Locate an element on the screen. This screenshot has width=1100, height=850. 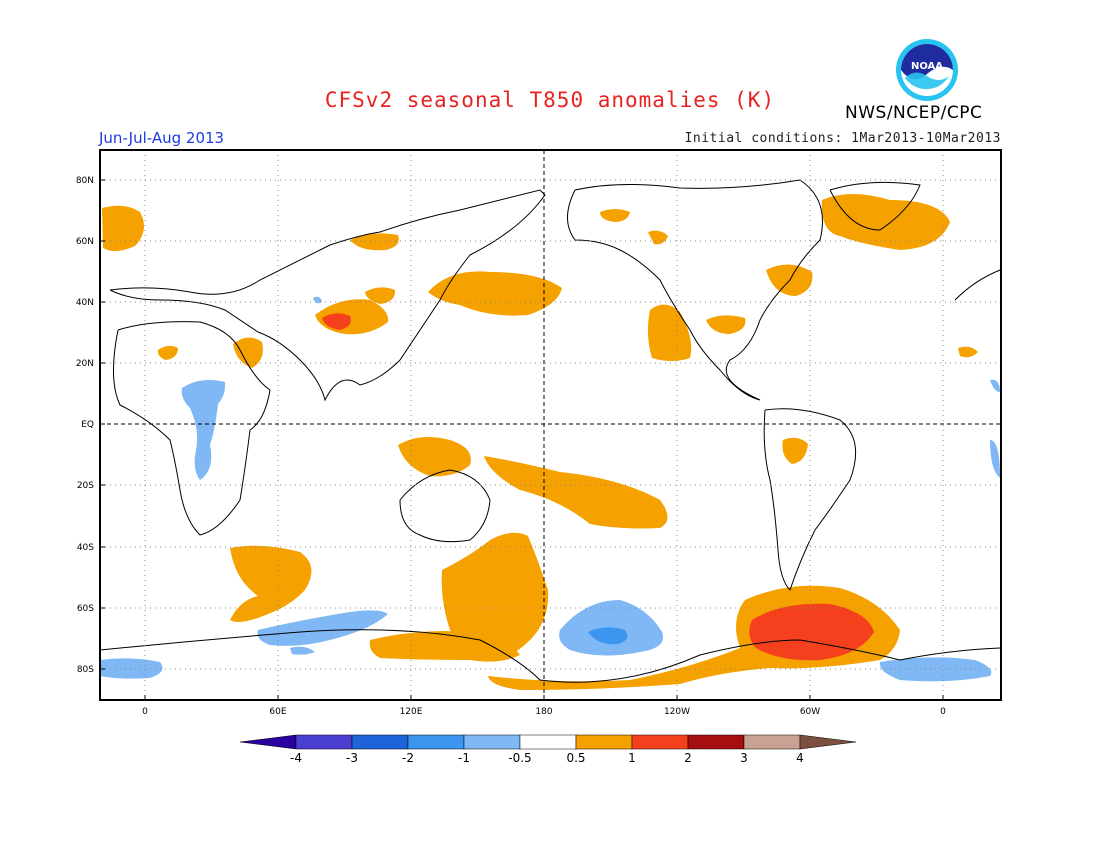
colorbar-low-arrow is located at coordinates (268, 742).